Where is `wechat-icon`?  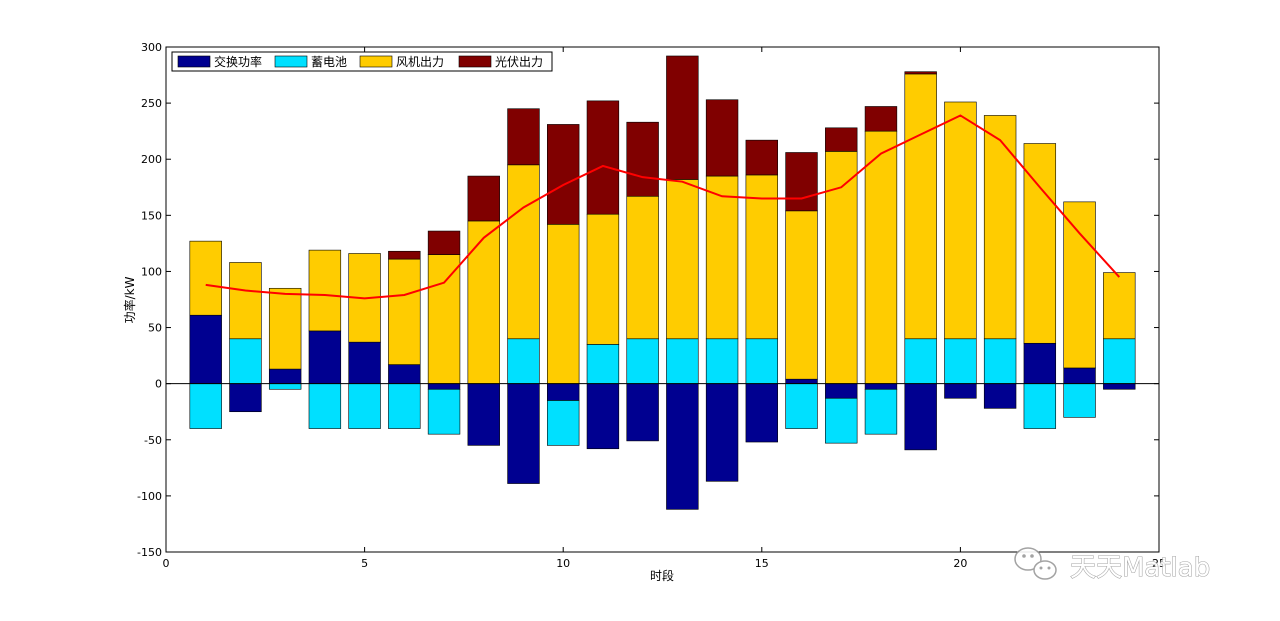 wechat-icon is located at coordinates (1035, 563).